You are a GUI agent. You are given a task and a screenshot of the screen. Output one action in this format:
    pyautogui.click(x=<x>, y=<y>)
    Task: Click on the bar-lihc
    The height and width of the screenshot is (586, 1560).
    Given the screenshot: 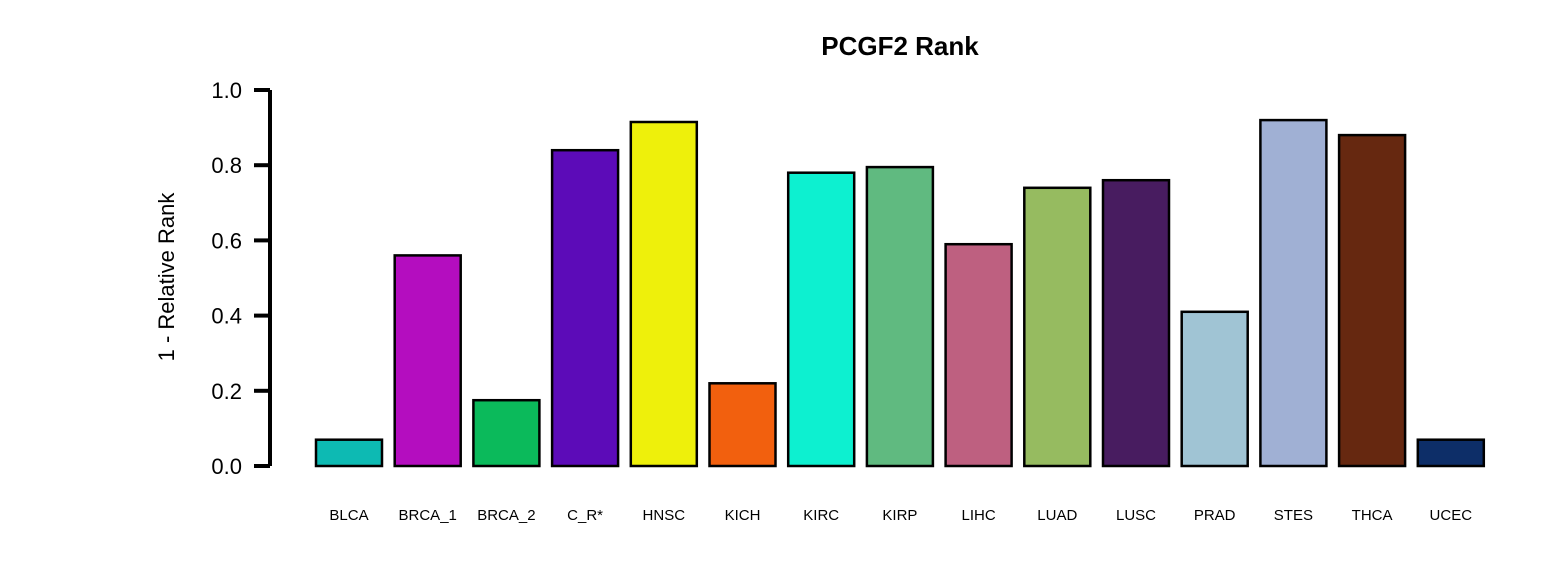 What is the action you would take?
    pyautogui.click(x=978, y=355)
    